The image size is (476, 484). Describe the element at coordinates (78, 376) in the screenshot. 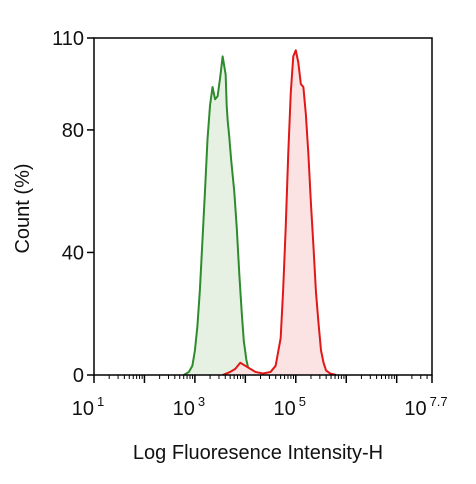

I see `y-tick-label: 0` at that location.